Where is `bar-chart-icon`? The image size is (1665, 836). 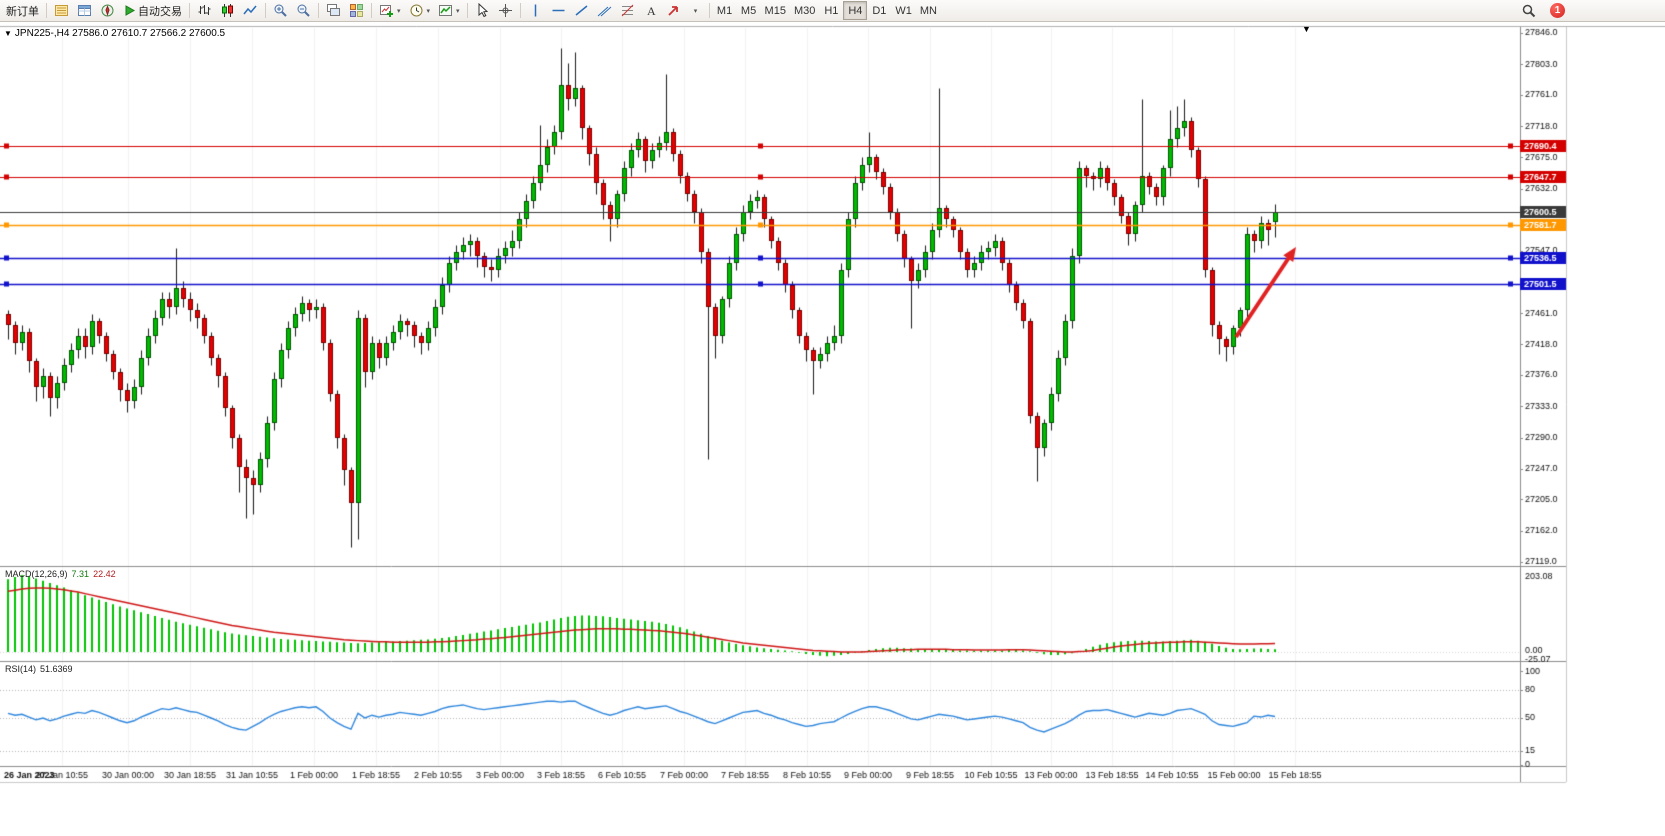
bar-chart-icon is located at coordinates (204, 10).